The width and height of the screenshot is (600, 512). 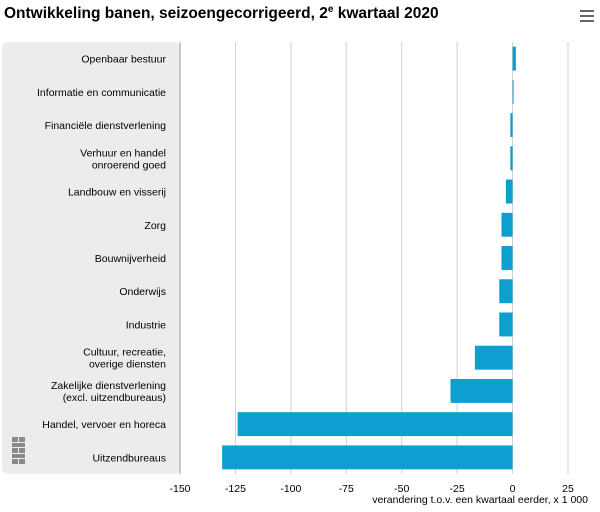 I want to click on category-label: Verhuur en handel, so click(x=123, y=153).